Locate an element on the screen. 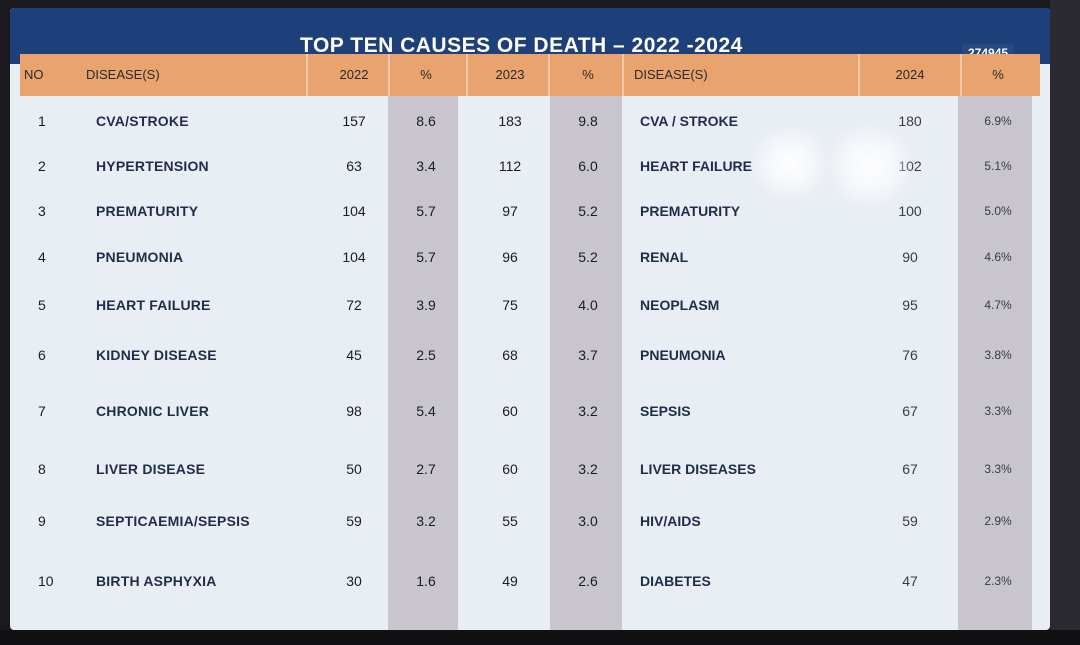  pct-2022-column-shade is located at coordinates (423, 363).